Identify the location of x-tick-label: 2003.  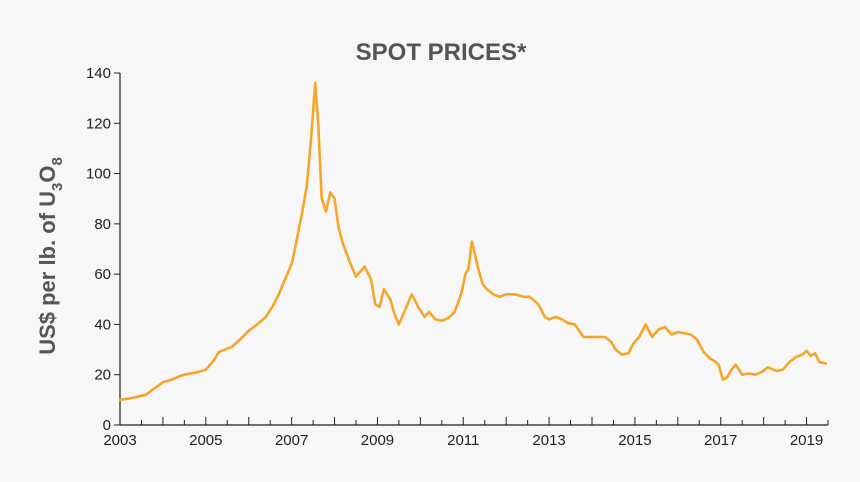
(119, 440).